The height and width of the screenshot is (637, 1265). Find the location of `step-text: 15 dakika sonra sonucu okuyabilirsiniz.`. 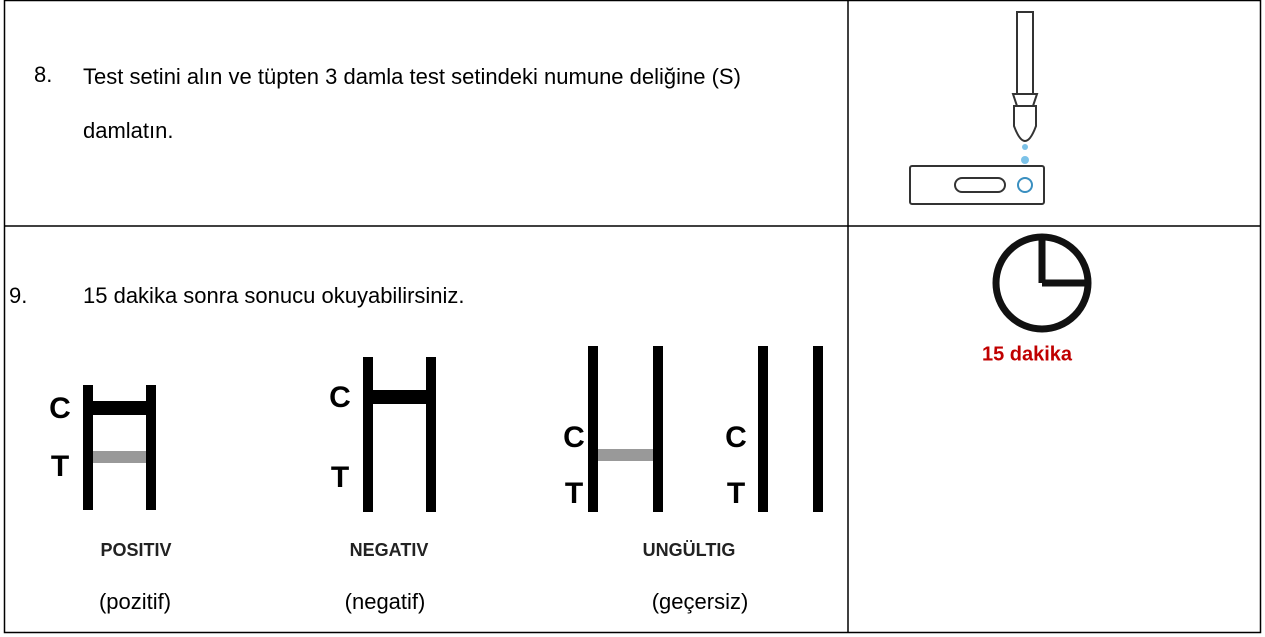

step-text: 15 dakika sonra sonucu okuyabilirsiniz. is located at coordinates (274, 295).